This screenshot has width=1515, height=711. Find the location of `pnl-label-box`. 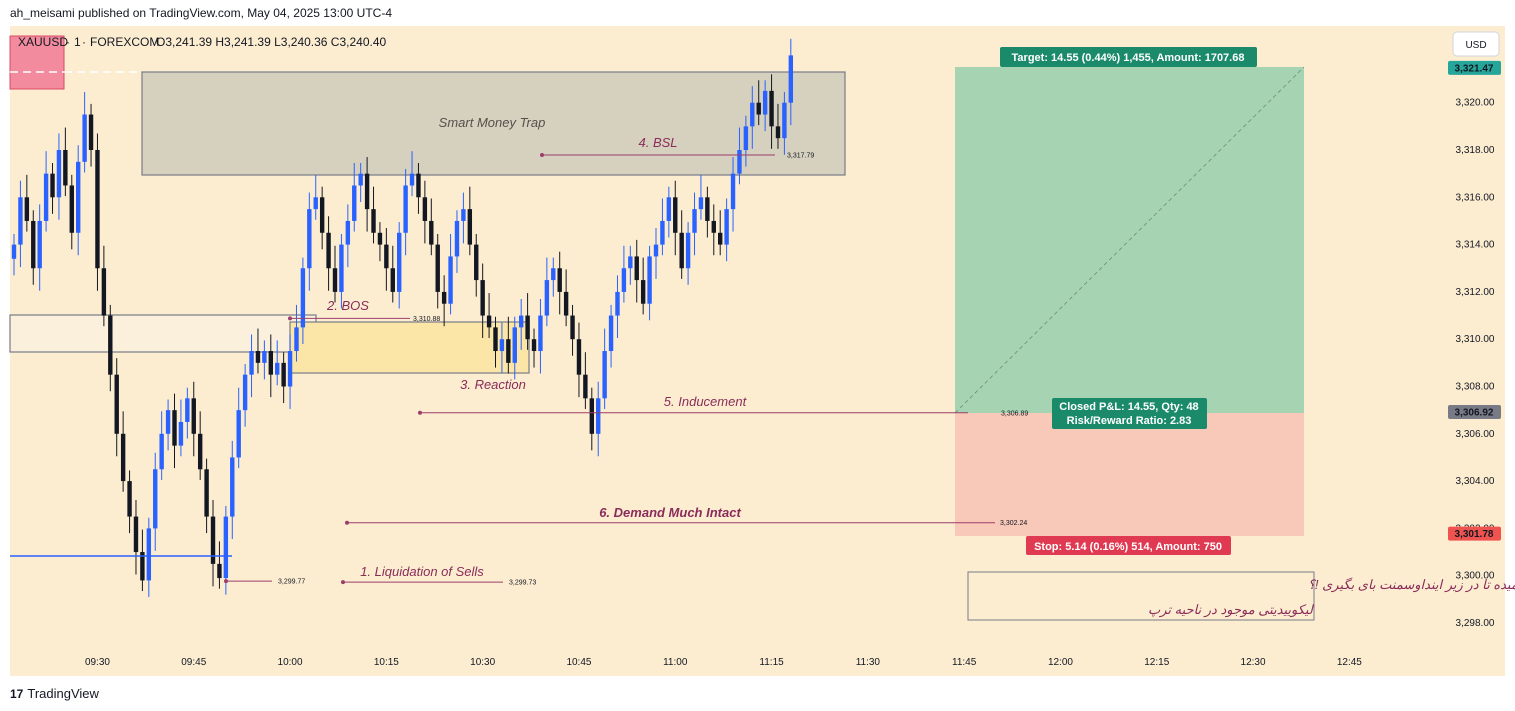

pnl-label-box is located at coordinates (1129, 413).